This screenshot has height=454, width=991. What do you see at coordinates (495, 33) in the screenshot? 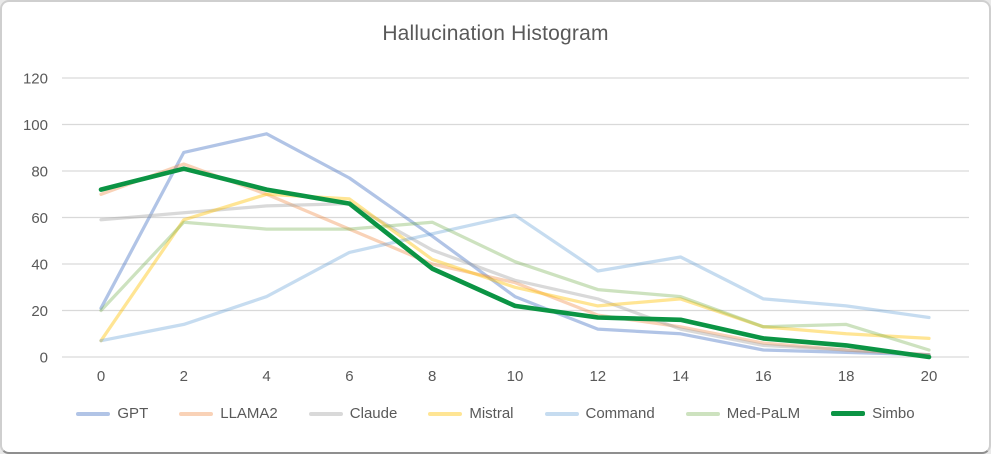
I see `chart-title: Hallucination Histogram` at bounding box center [495, 33].